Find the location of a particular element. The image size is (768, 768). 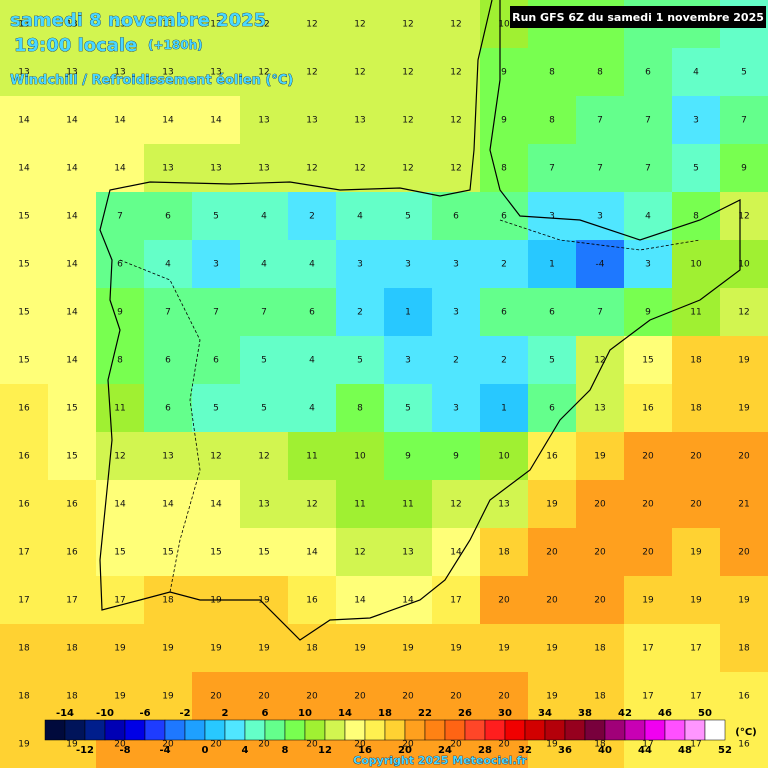

field-value: 10 is located at coordinates (360, 457).